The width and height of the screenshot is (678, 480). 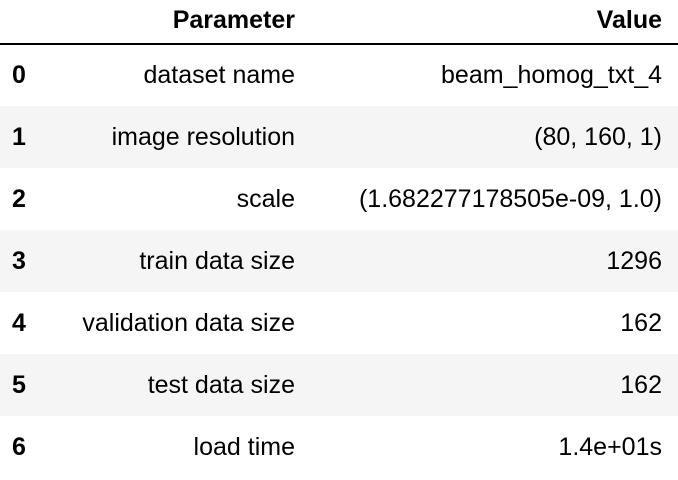 I want to click on parameter-cell: validation data size, so click(x=188, y=322).